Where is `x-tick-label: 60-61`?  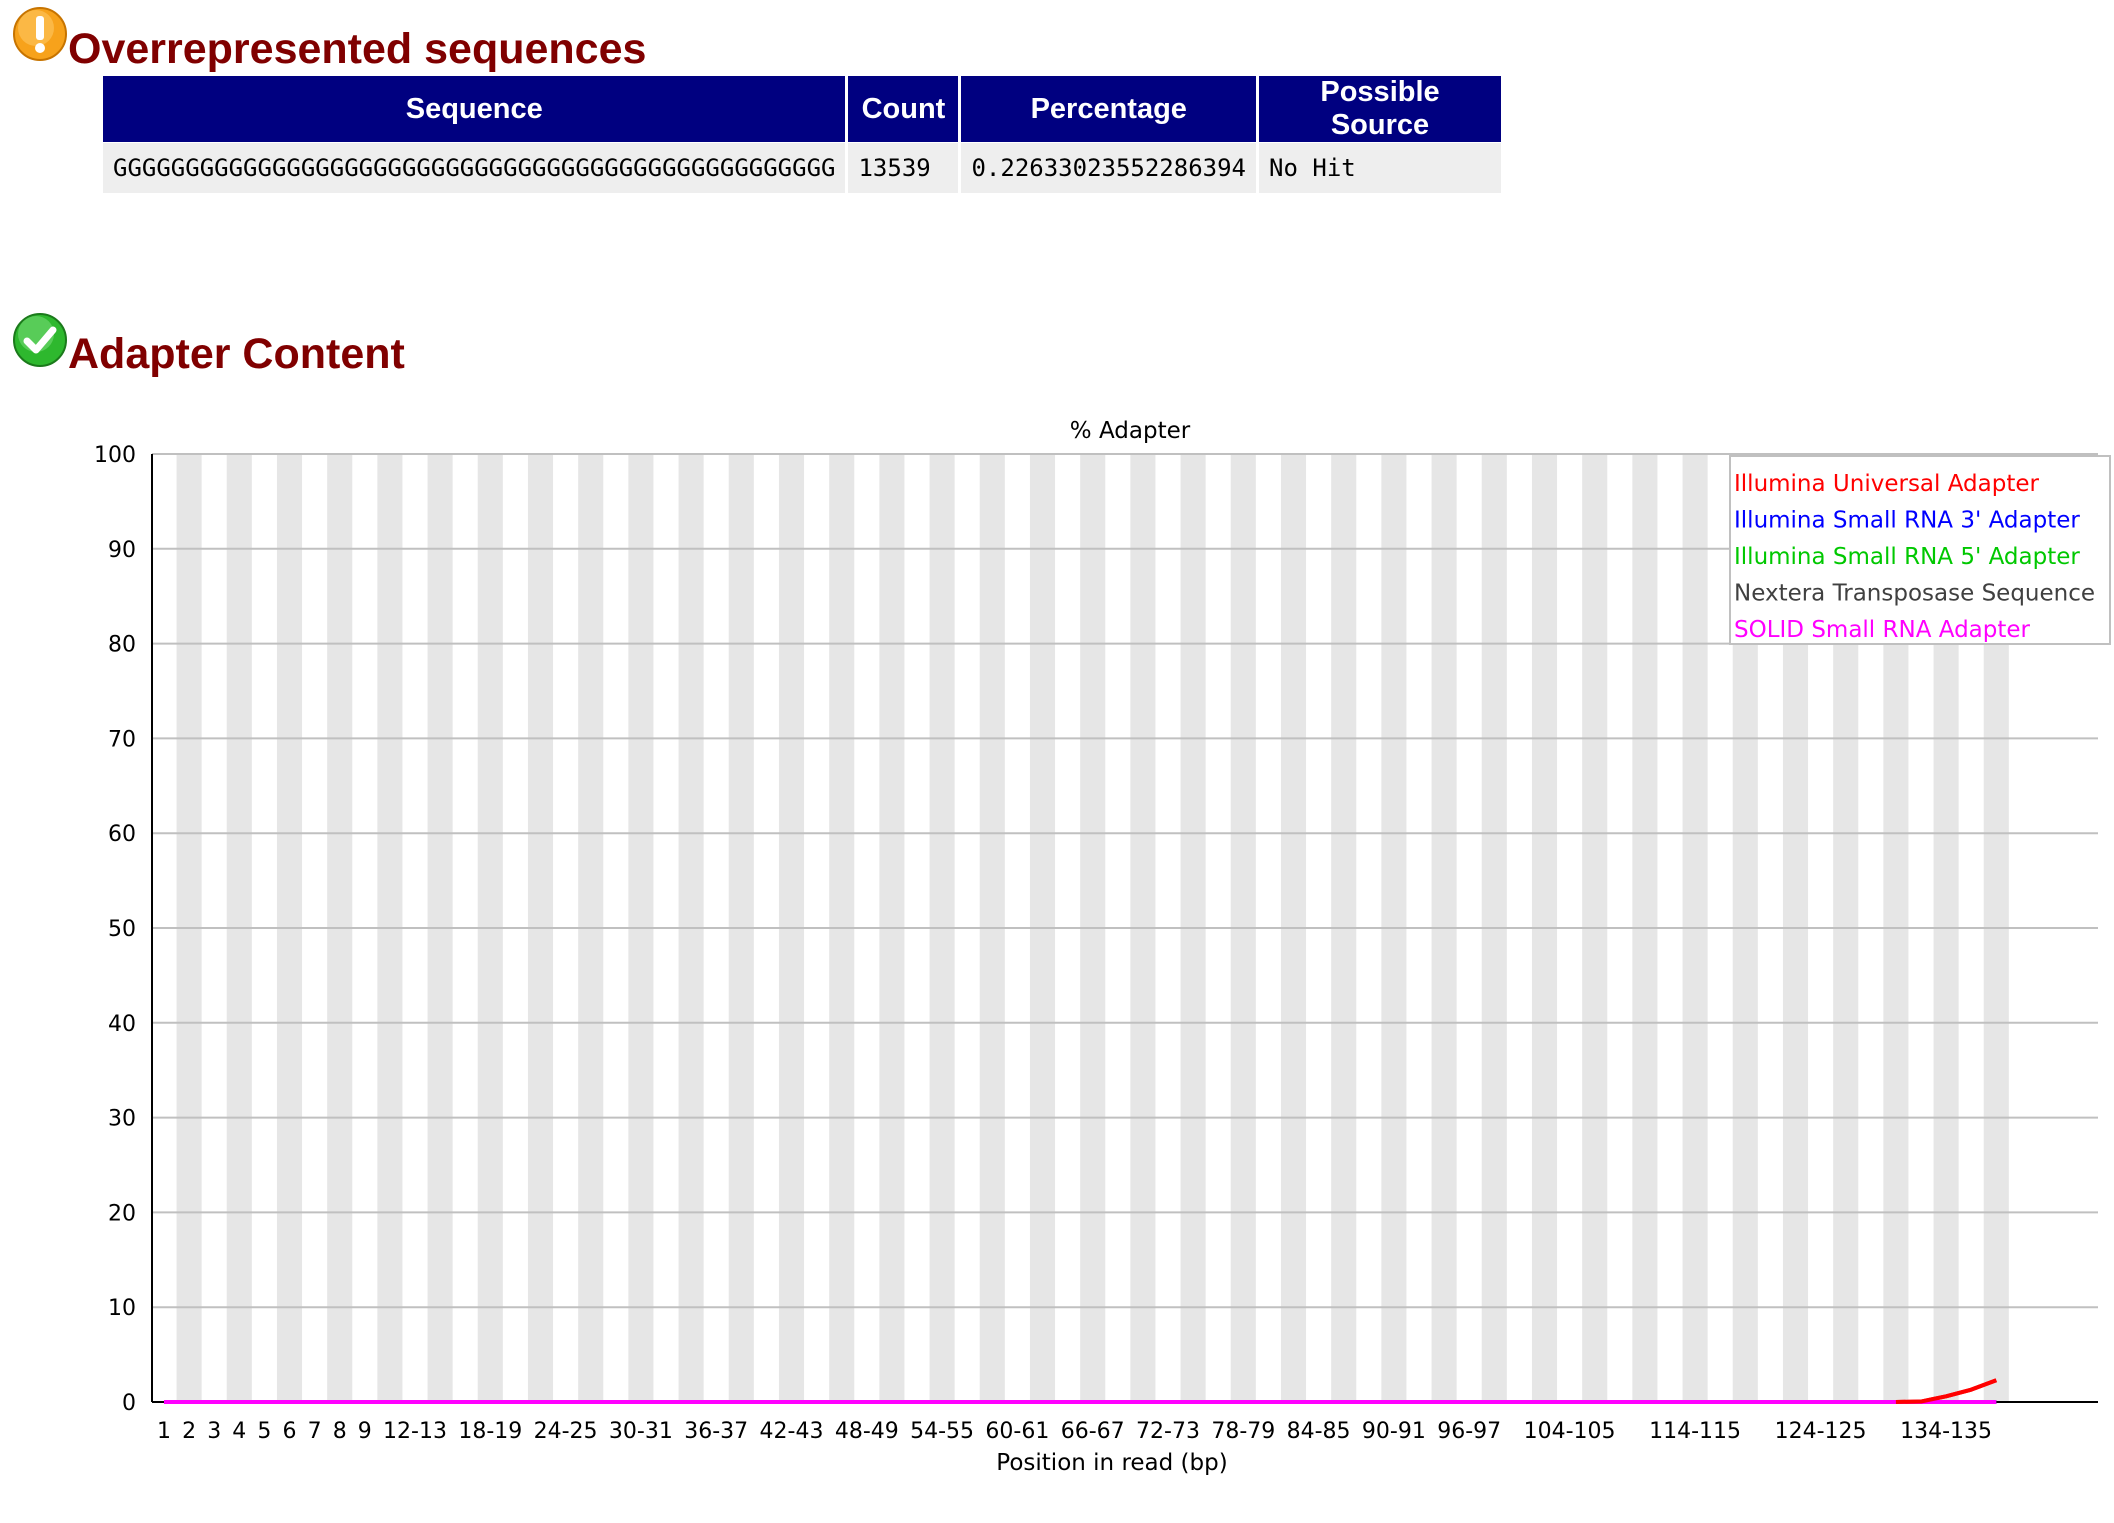 x-tick-label: 60-61 is located at coordinates (1017, 1431).